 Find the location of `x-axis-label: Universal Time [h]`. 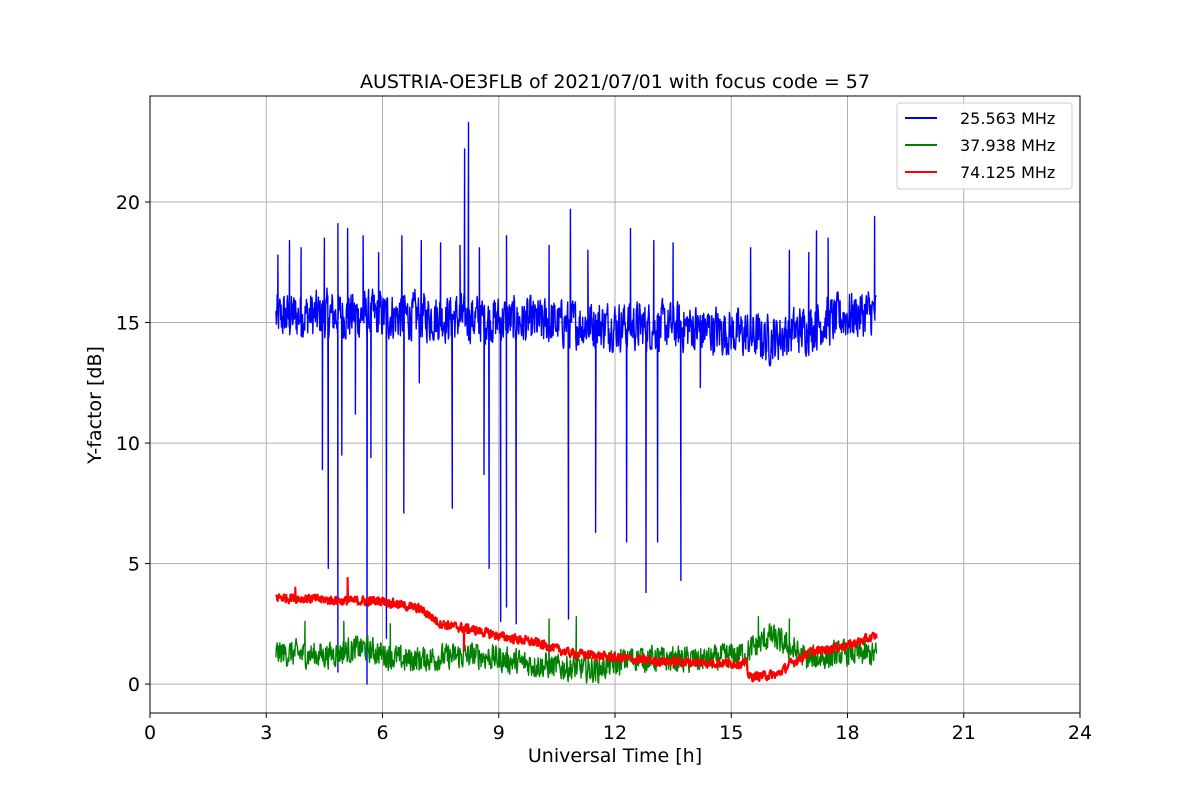

x-axis-label: Universal Time [h] is located at coordinates (615, 756).